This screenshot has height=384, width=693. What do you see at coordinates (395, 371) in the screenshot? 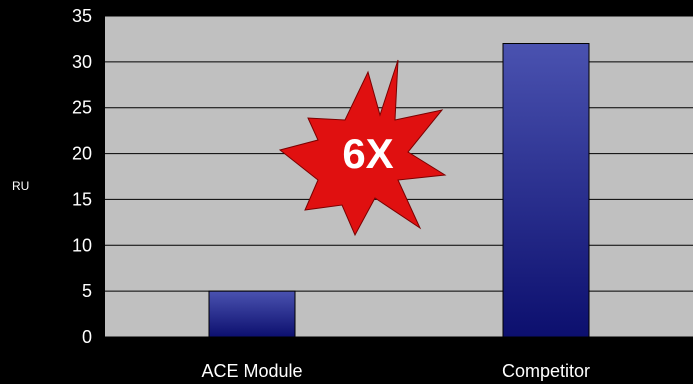
I see `x-axis-labels: ACE Module Competitor` at bounding box center [395, 371].